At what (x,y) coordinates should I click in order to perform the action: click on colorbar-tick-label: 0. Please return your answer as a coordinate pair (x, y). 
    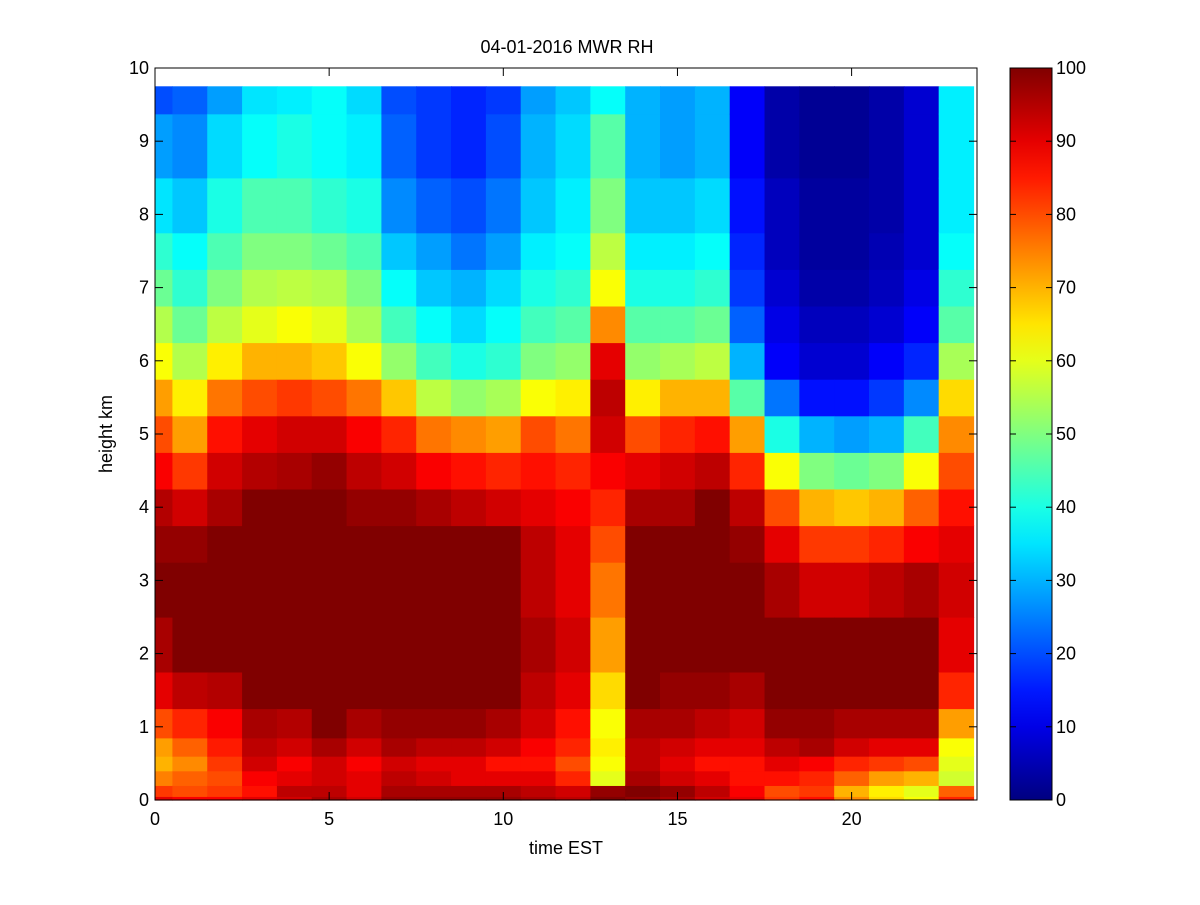
    Looking at the image, I should click on (1061, 800).